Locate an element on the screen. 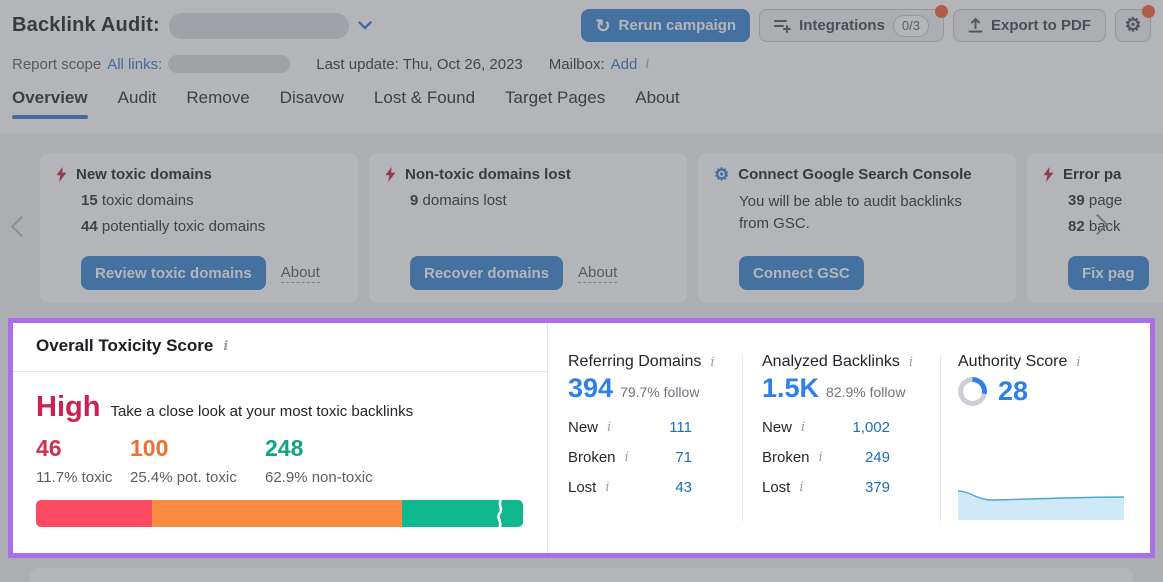  metric-row-broken: Broken i 249 is located at coordinates (826, 457).